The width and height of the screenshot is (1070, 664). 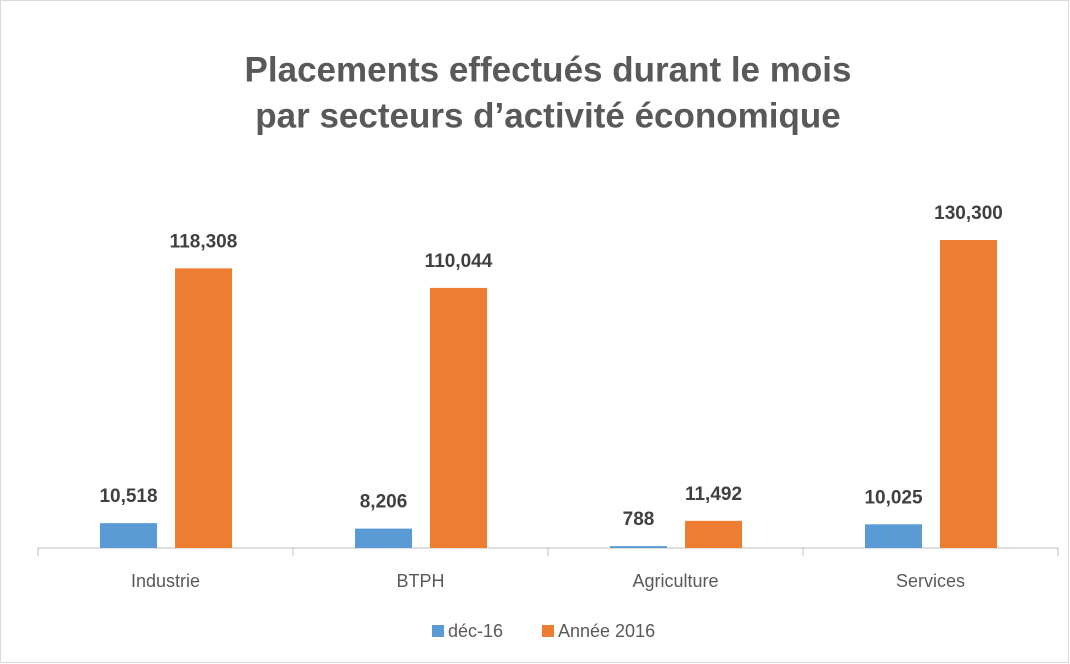 I want to click on data-label: 788, so click(x=639, y=519).